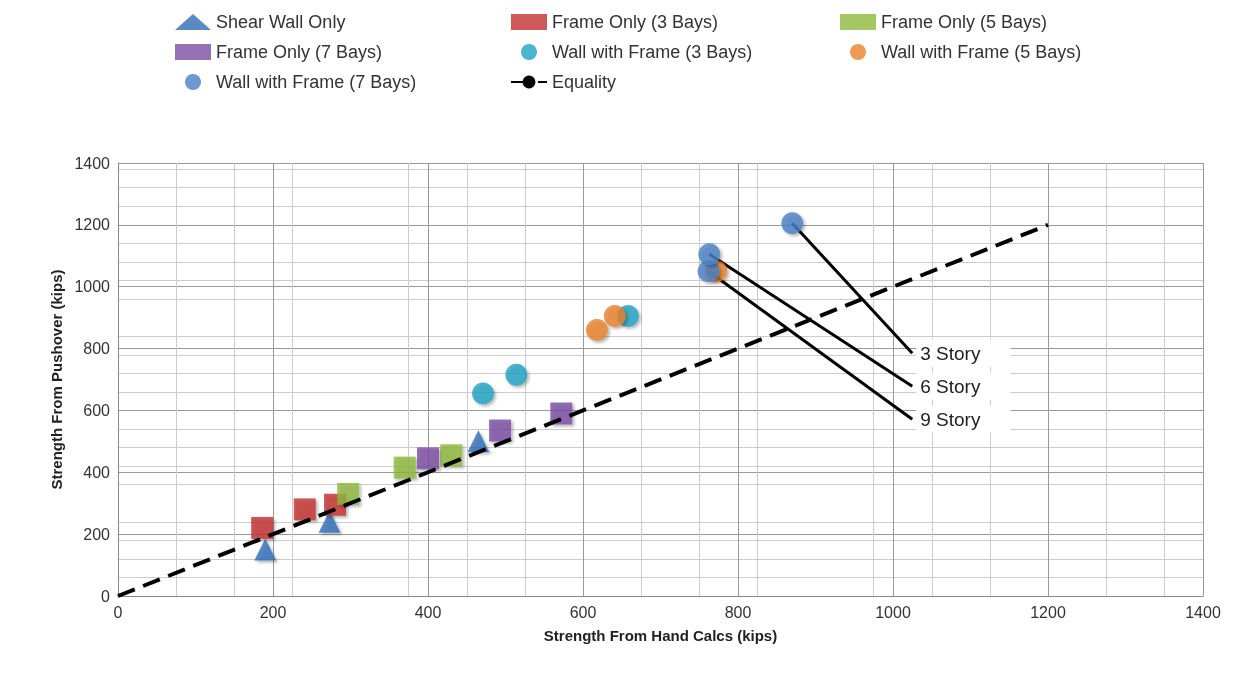  Describe the element at coordinates (950, 386) in the screenshot. I see `annotation: 6 Story` at that location.